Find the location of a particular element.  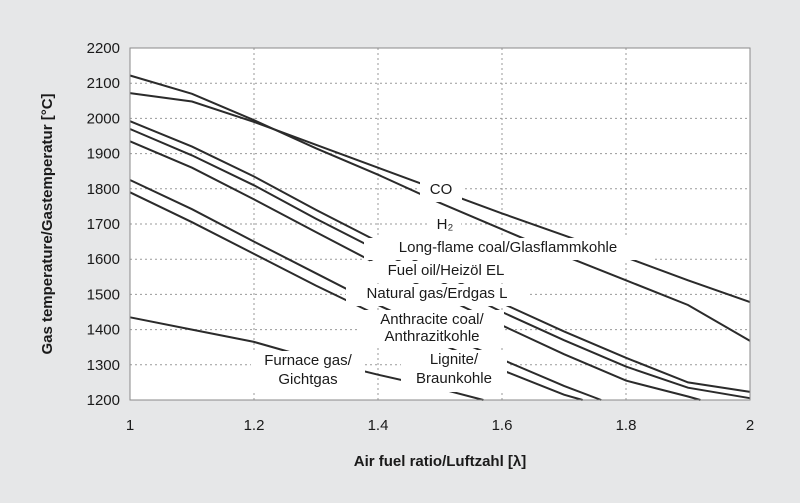

x-tick-label: 1.4 is located at coordinates (378, 425).